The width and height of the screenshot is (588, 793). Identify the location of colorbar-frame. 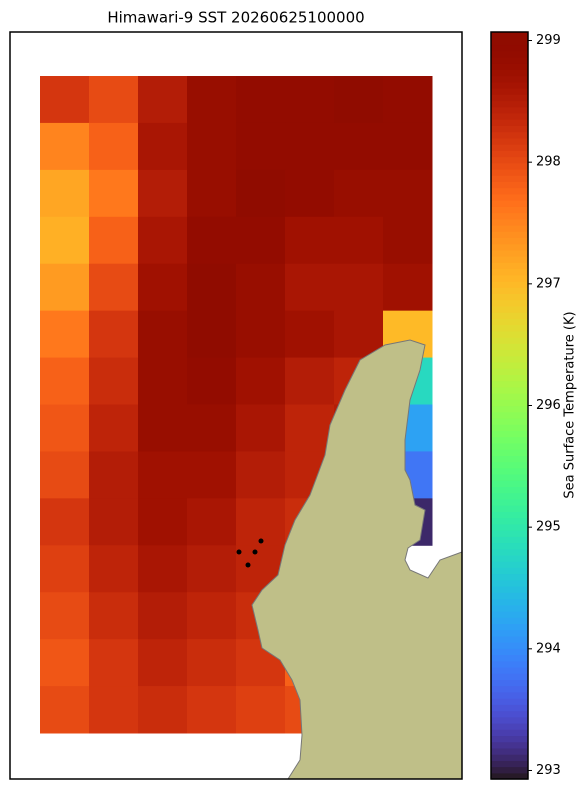
(509, 405).